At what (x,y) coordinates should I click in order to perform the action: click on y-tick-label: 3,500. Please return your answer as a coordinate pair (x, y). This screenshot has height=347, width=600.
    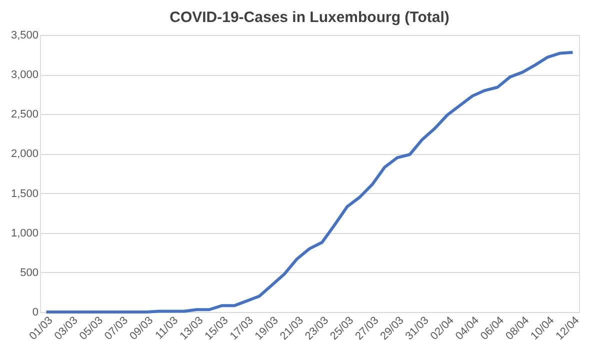
    Looking at the image, I should click on (24, 36).